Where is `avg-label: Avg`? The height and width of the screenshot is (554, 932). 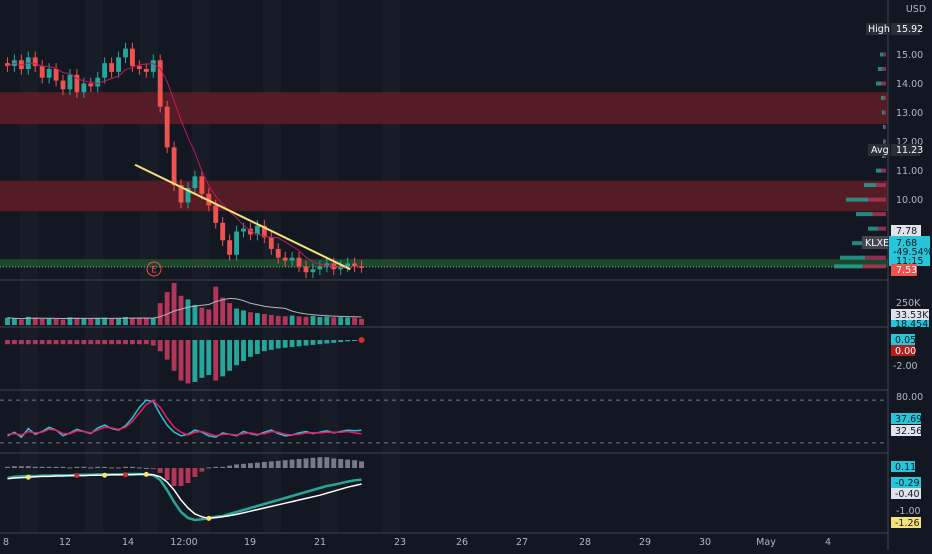
avg-label: Avg is located at coordinates (880, 150).